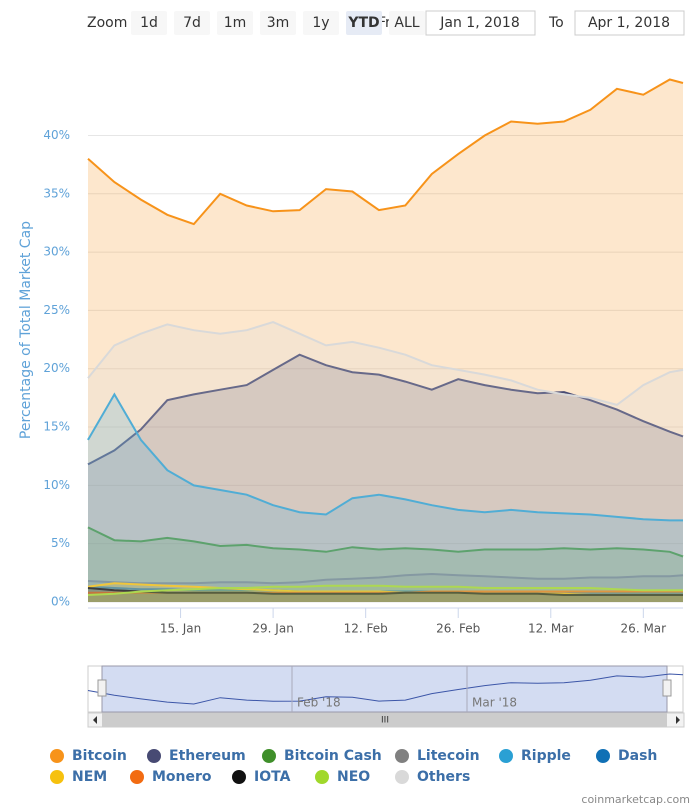 This screenshot has height=812, width=696. I want to click on scrollbar-grip: III, so click(385, 721).